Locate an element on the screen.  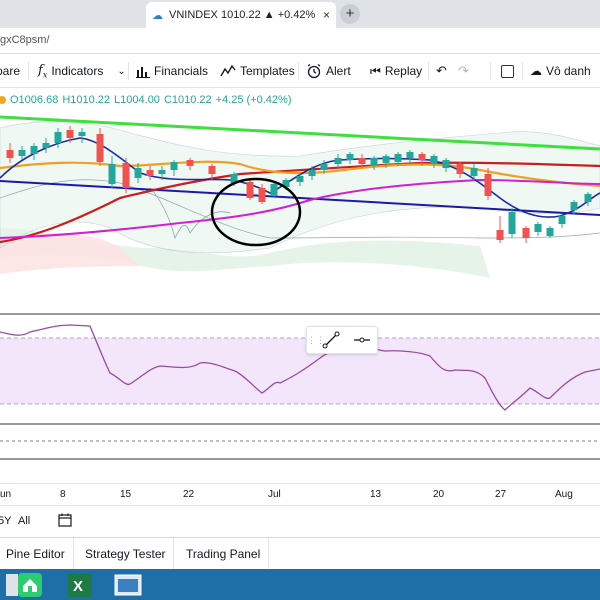
taskbar-app: X is located at coordinates (80, 584).